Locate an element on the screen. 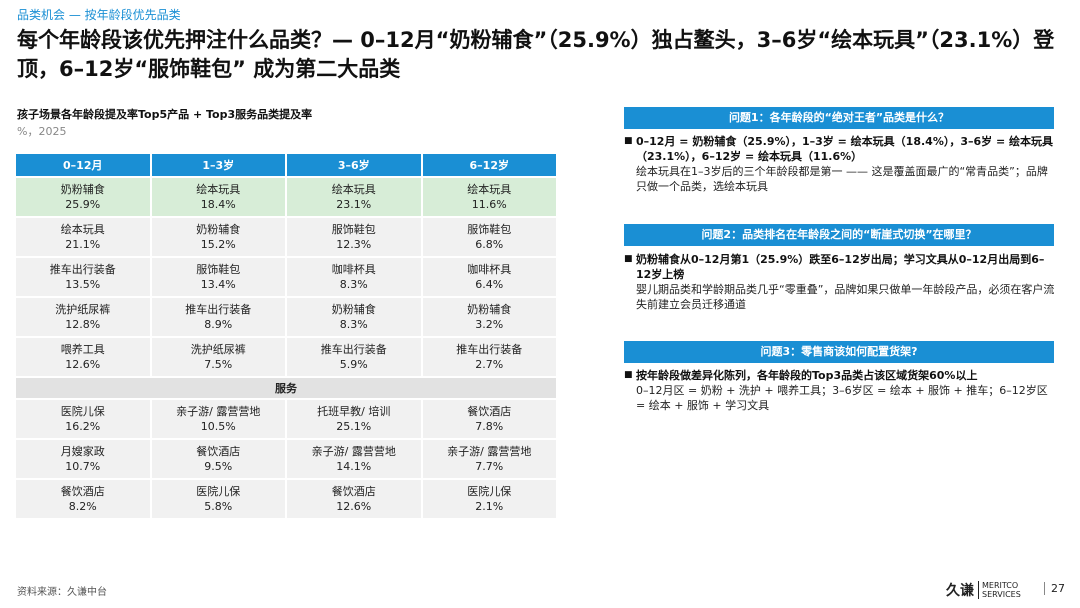  mention-rate: 8.9% is located at coordinates (218, 324).